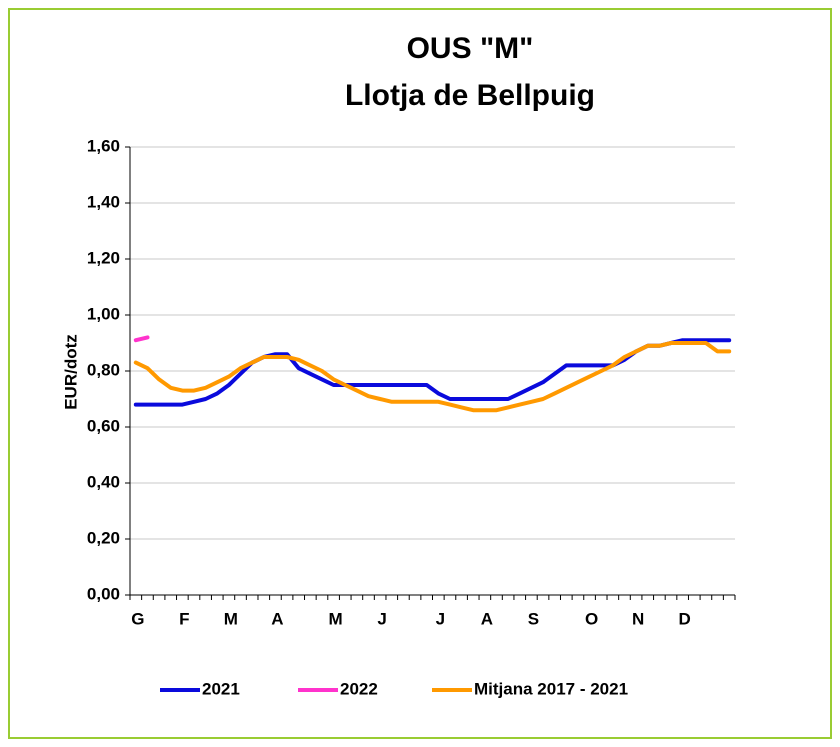 The image size is (840, 747). Describe the element at coordinates (551, 688) in the screenshot. I see `legend-label: Mitjana 2017 - 2021` at that location.